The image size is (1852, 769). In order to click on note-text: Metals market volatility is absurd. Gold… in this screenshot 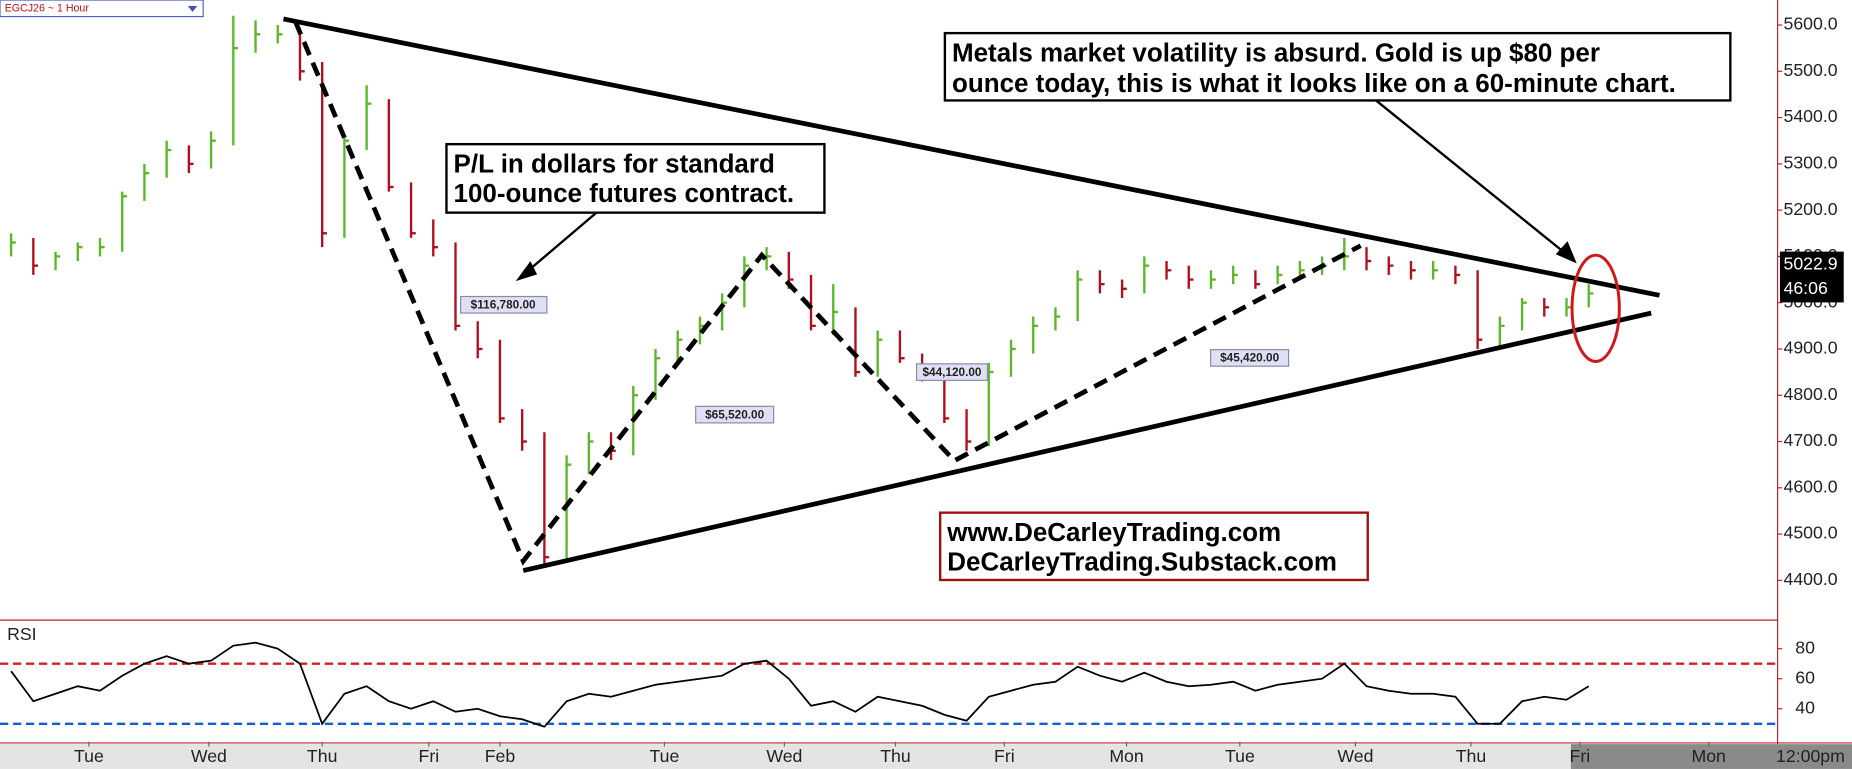, I will do `click(1276, 52)`.